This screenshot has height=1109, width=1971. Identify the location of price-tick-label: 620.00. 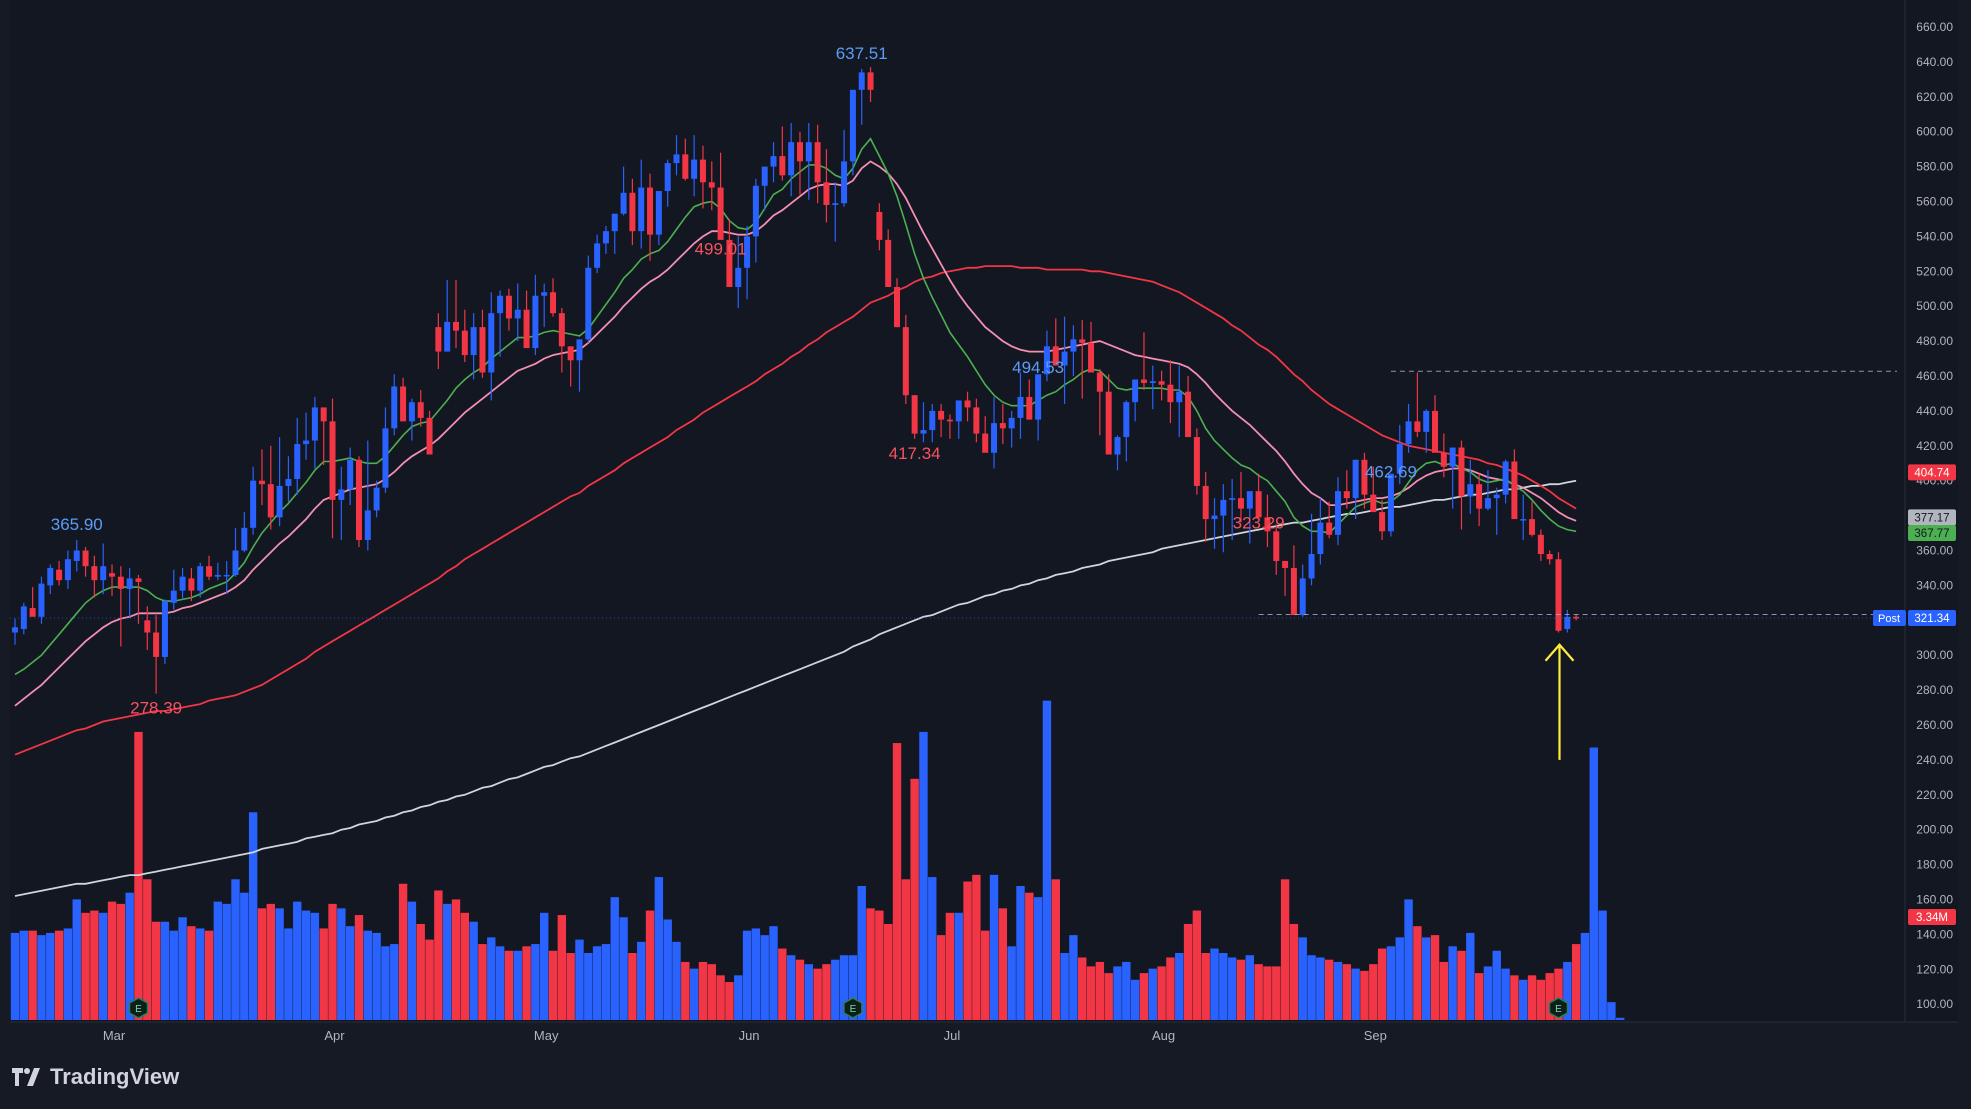
(1934, 97).